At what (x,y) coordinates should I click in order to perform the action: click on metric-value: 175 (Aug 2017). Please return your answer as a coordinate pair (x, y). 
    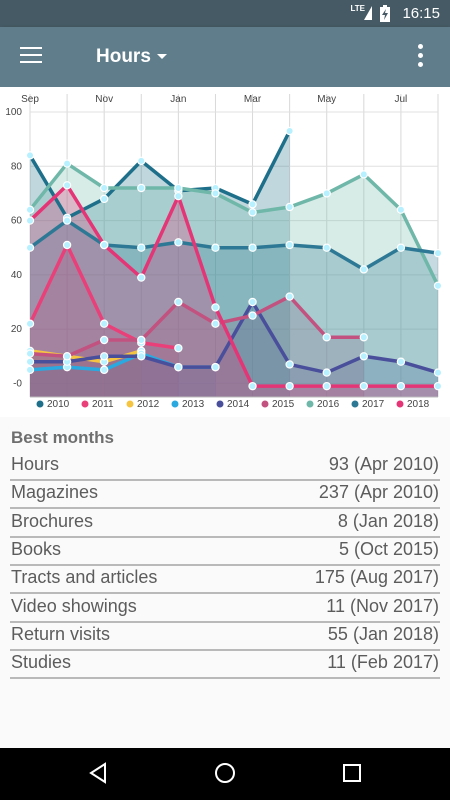
    Looking at the image, I should click on (376, 577).